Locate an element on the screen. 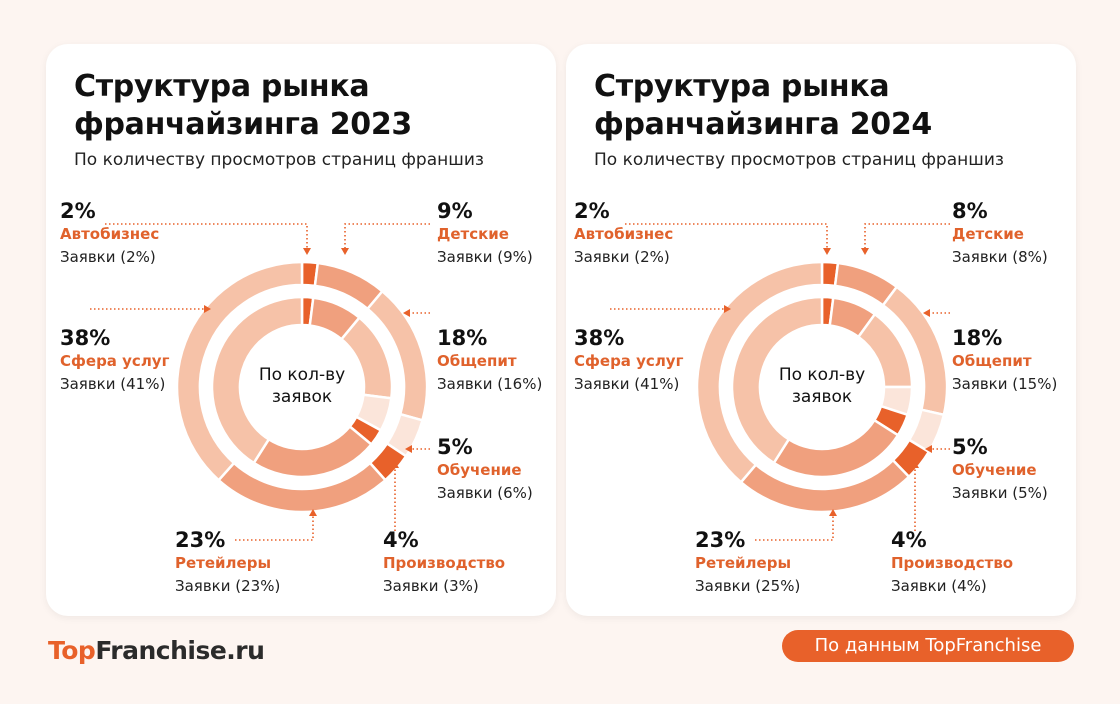  chart-title: Структура рынка франчайзинга 2023 is located at coordinates (243, 105).